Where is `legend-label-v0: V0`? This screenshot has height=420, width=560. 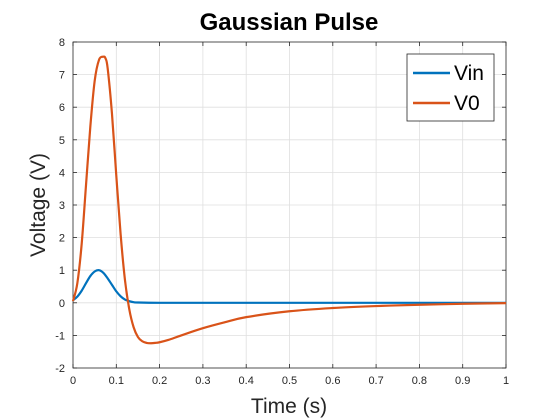
legend-label-v0: V0 is located at coordinates (467, 103).